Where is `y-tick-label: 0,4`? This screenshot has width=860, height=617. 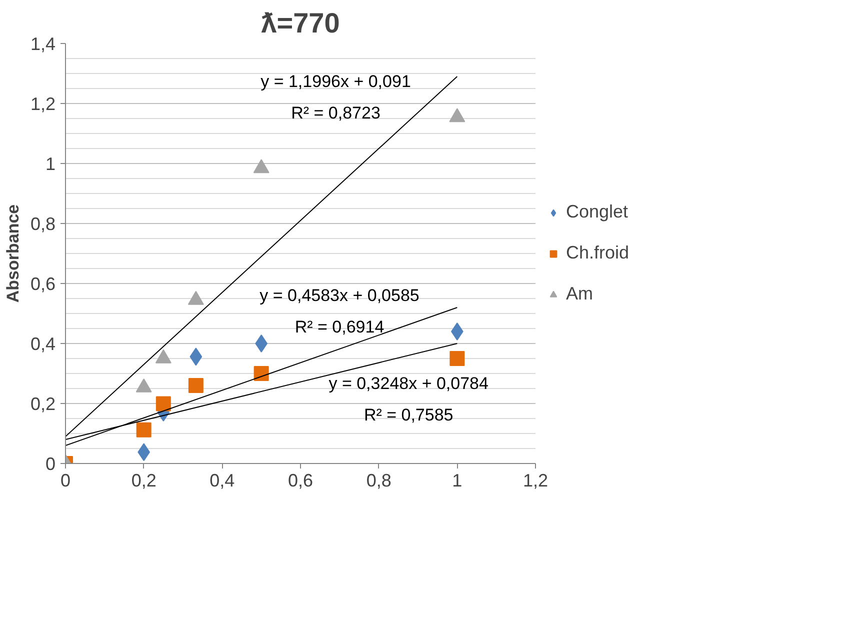
y-tick-label: 0,4 is located at coordinates (43, 344).